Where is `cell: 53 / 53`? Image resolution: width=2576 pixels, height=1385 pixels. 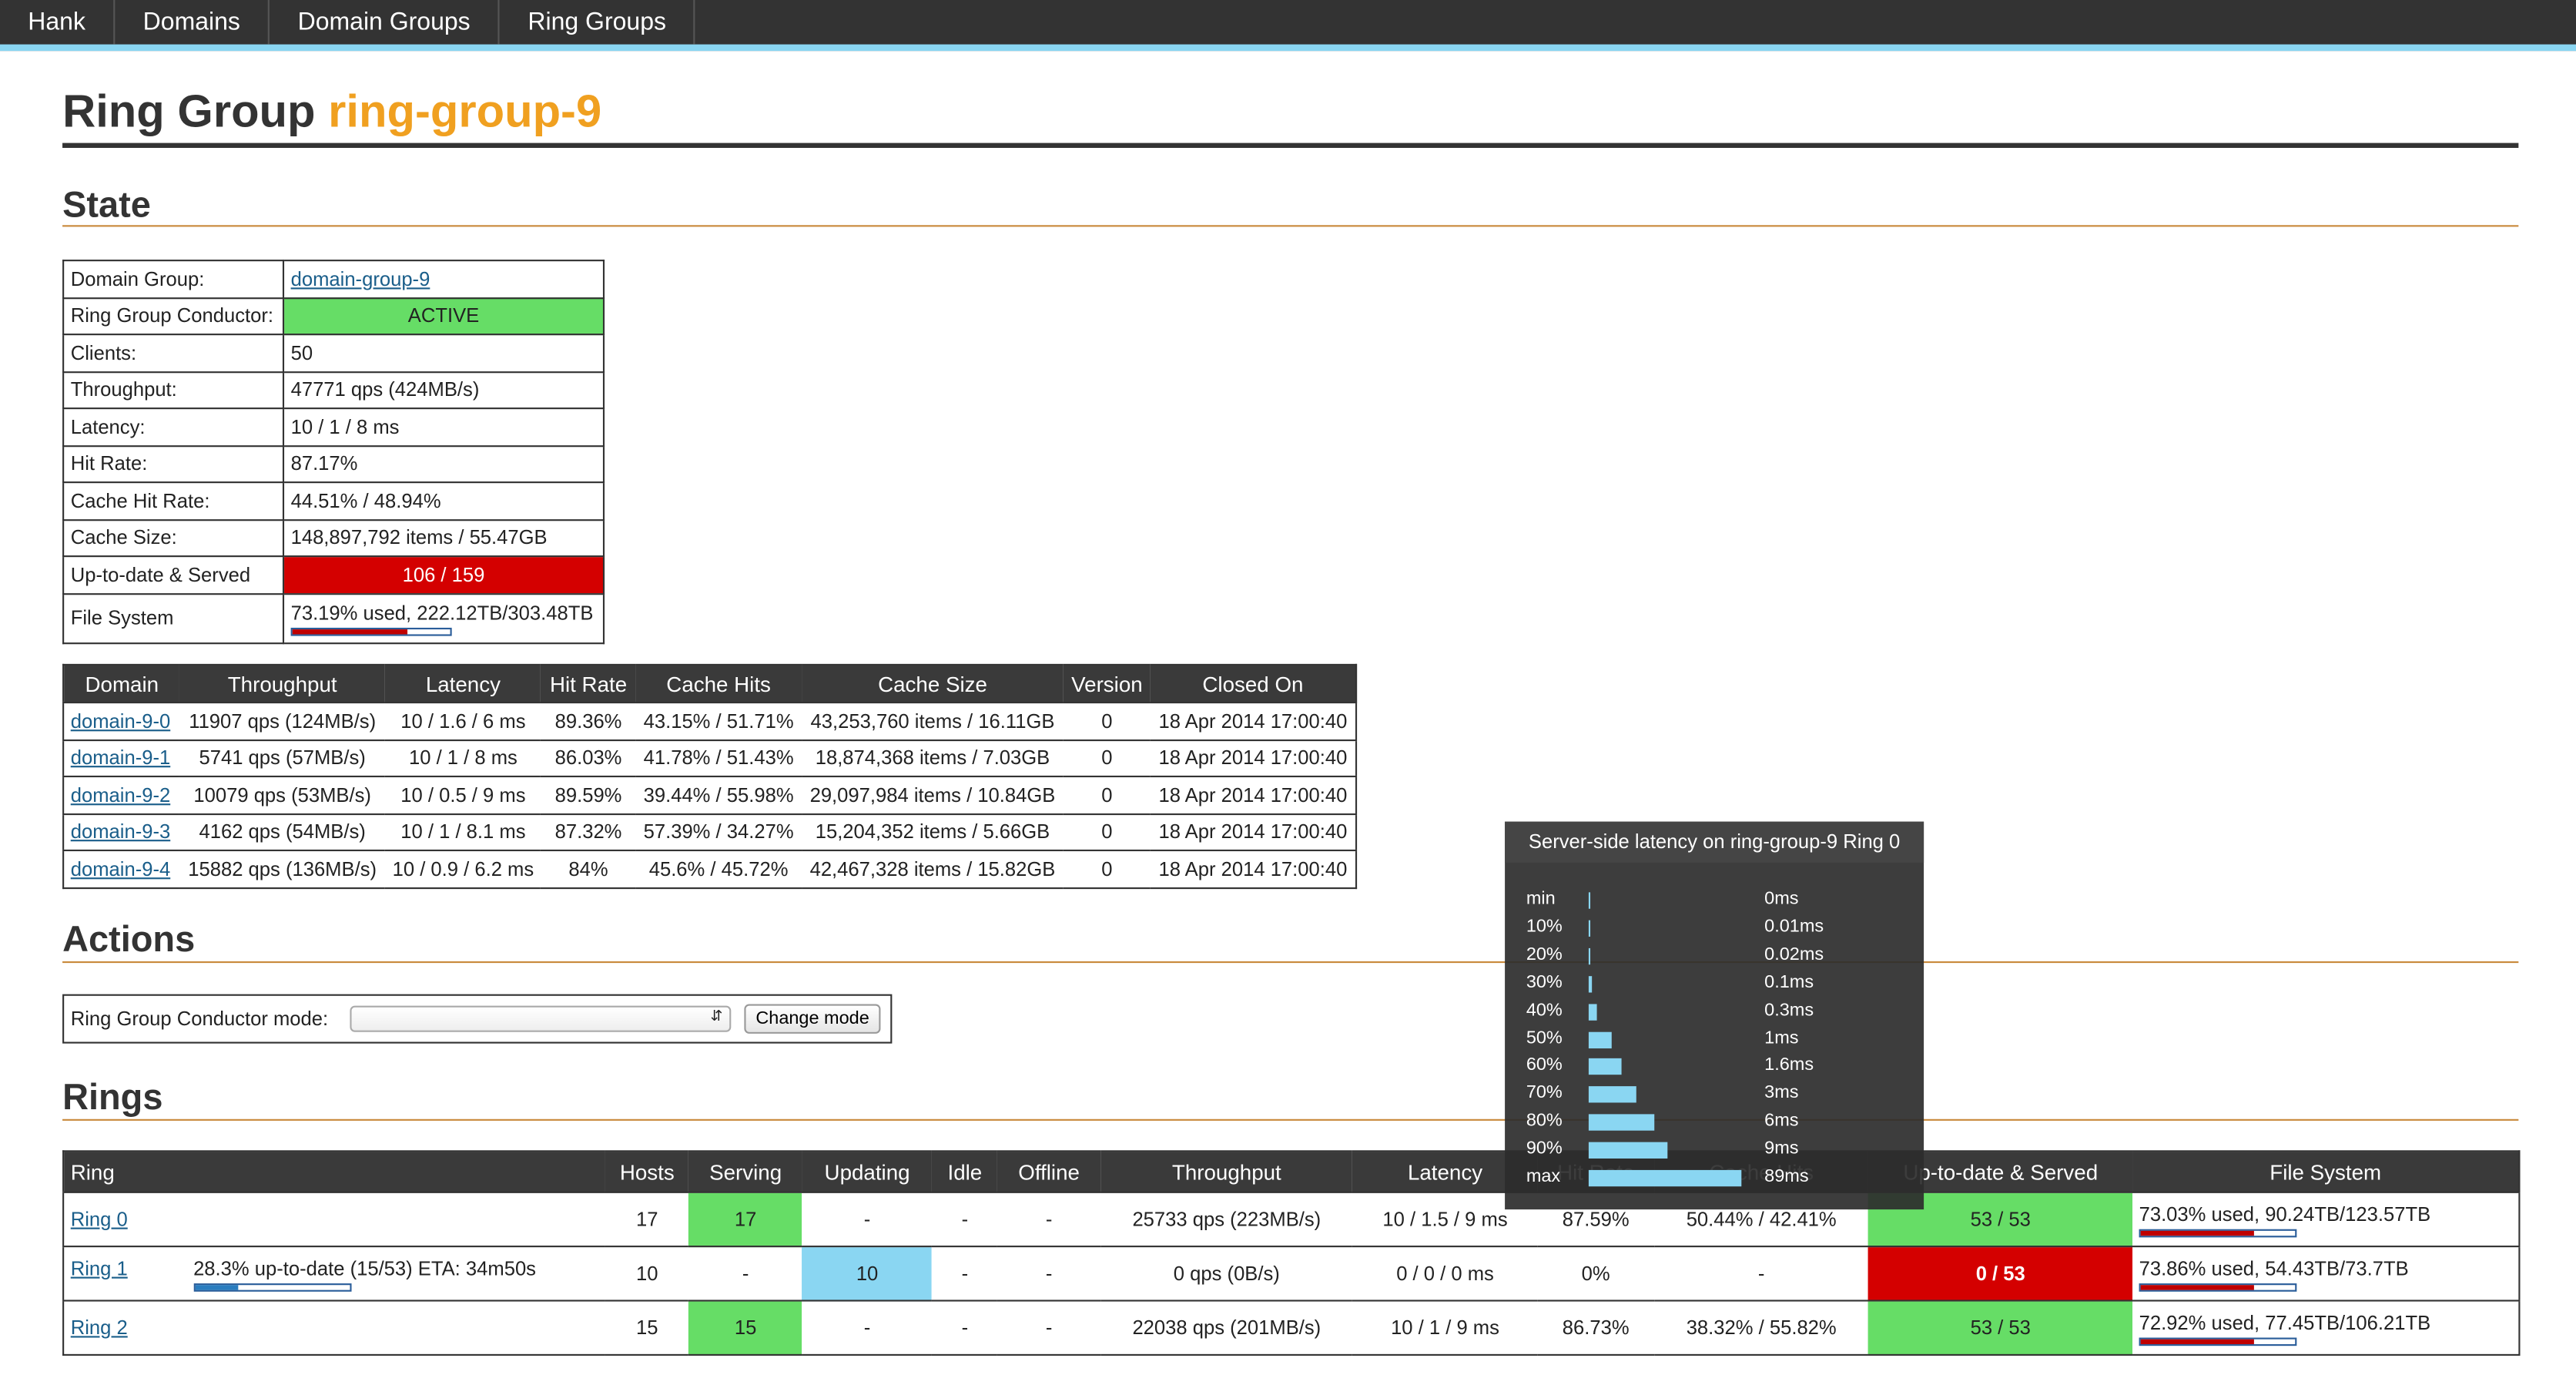 cell: 53 / 53 is located at coordinates (2000, 1327).